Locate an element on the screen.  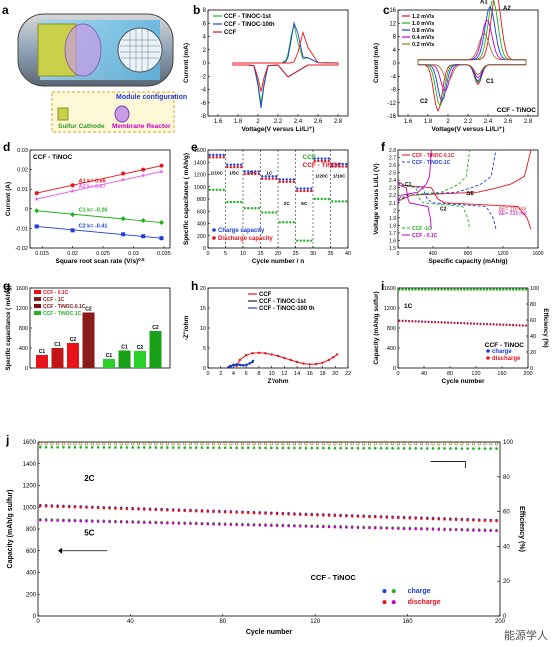
y-tick-label: 1.8 is located at coordinates (392, 226).